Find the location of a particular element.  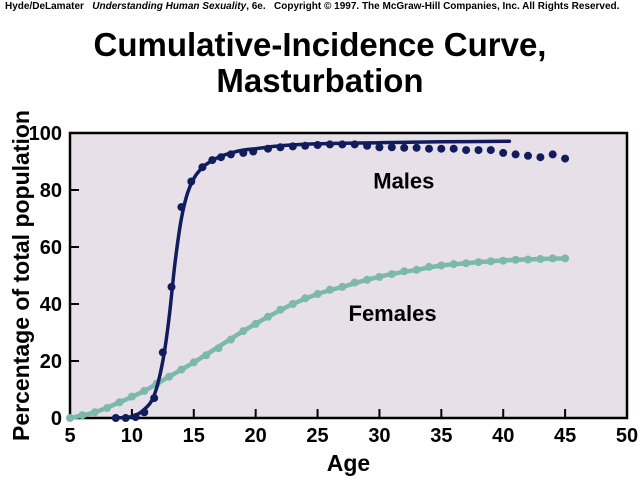

y-tick-label: 40 is located at coordinates (51, 305).